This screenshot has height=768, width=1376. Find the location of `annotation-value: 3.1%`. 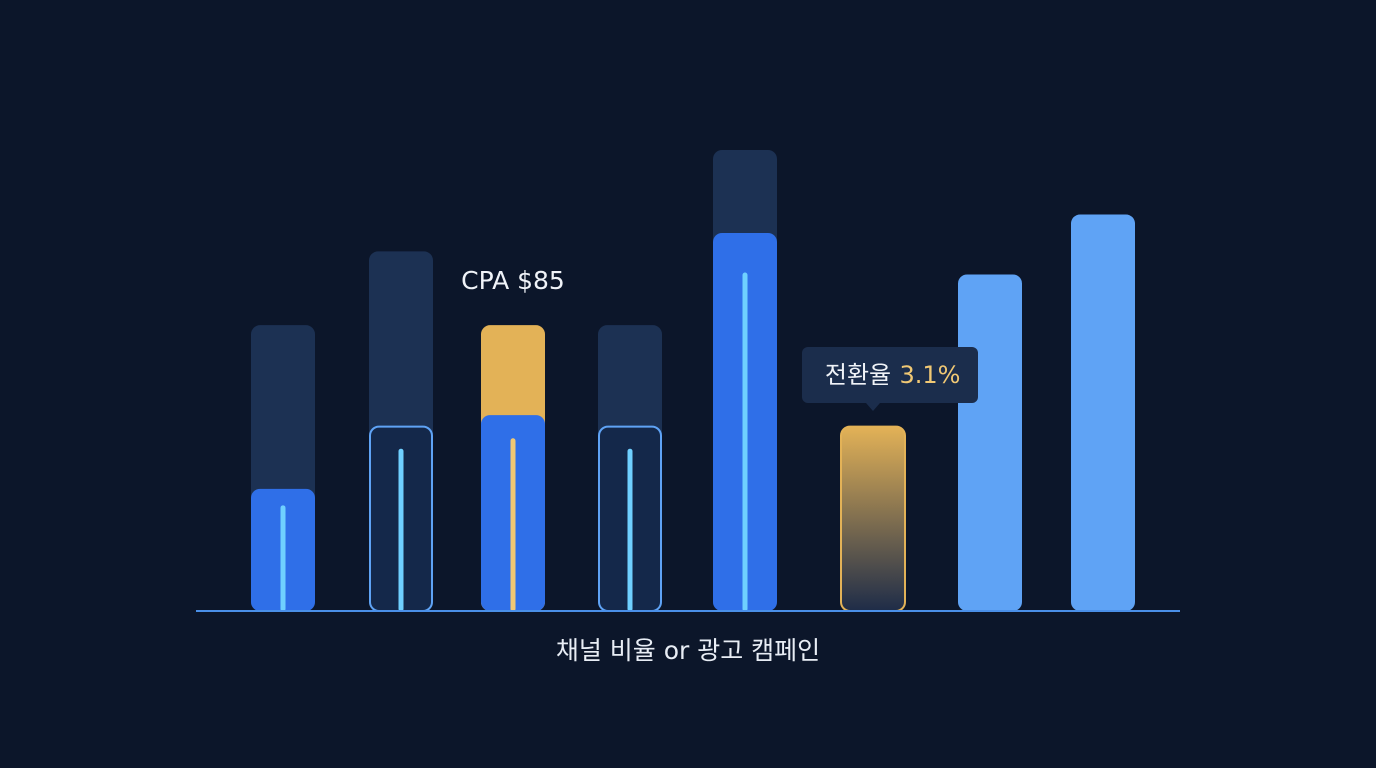

annotation-value: 3.1% is located at coordinates (930, 375).